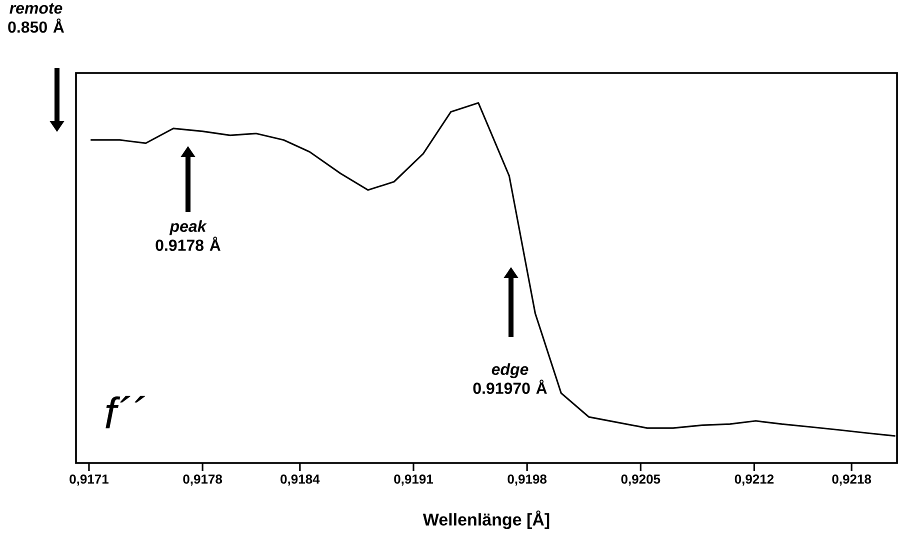  I want to click on x-tick-label: 0,9212, so click(754, 480).